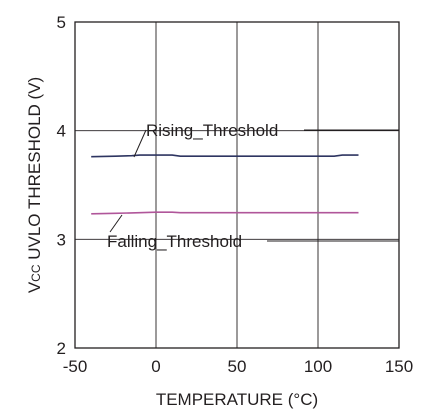 This screenshot has width=427, height=419. Describe the element at coordinates (61, 131) in the screenshot. I see `y-tick-label: 4` at that location.